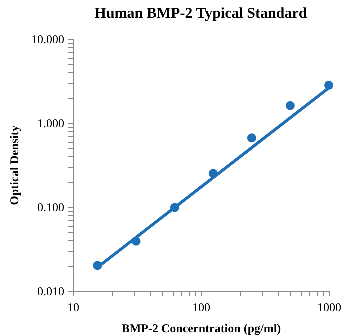 This screenshot has height=335, width=363. Describe the element at coordinates (51, 291) in the screenshot. I see `y-tick-label: 0.010` at that location.